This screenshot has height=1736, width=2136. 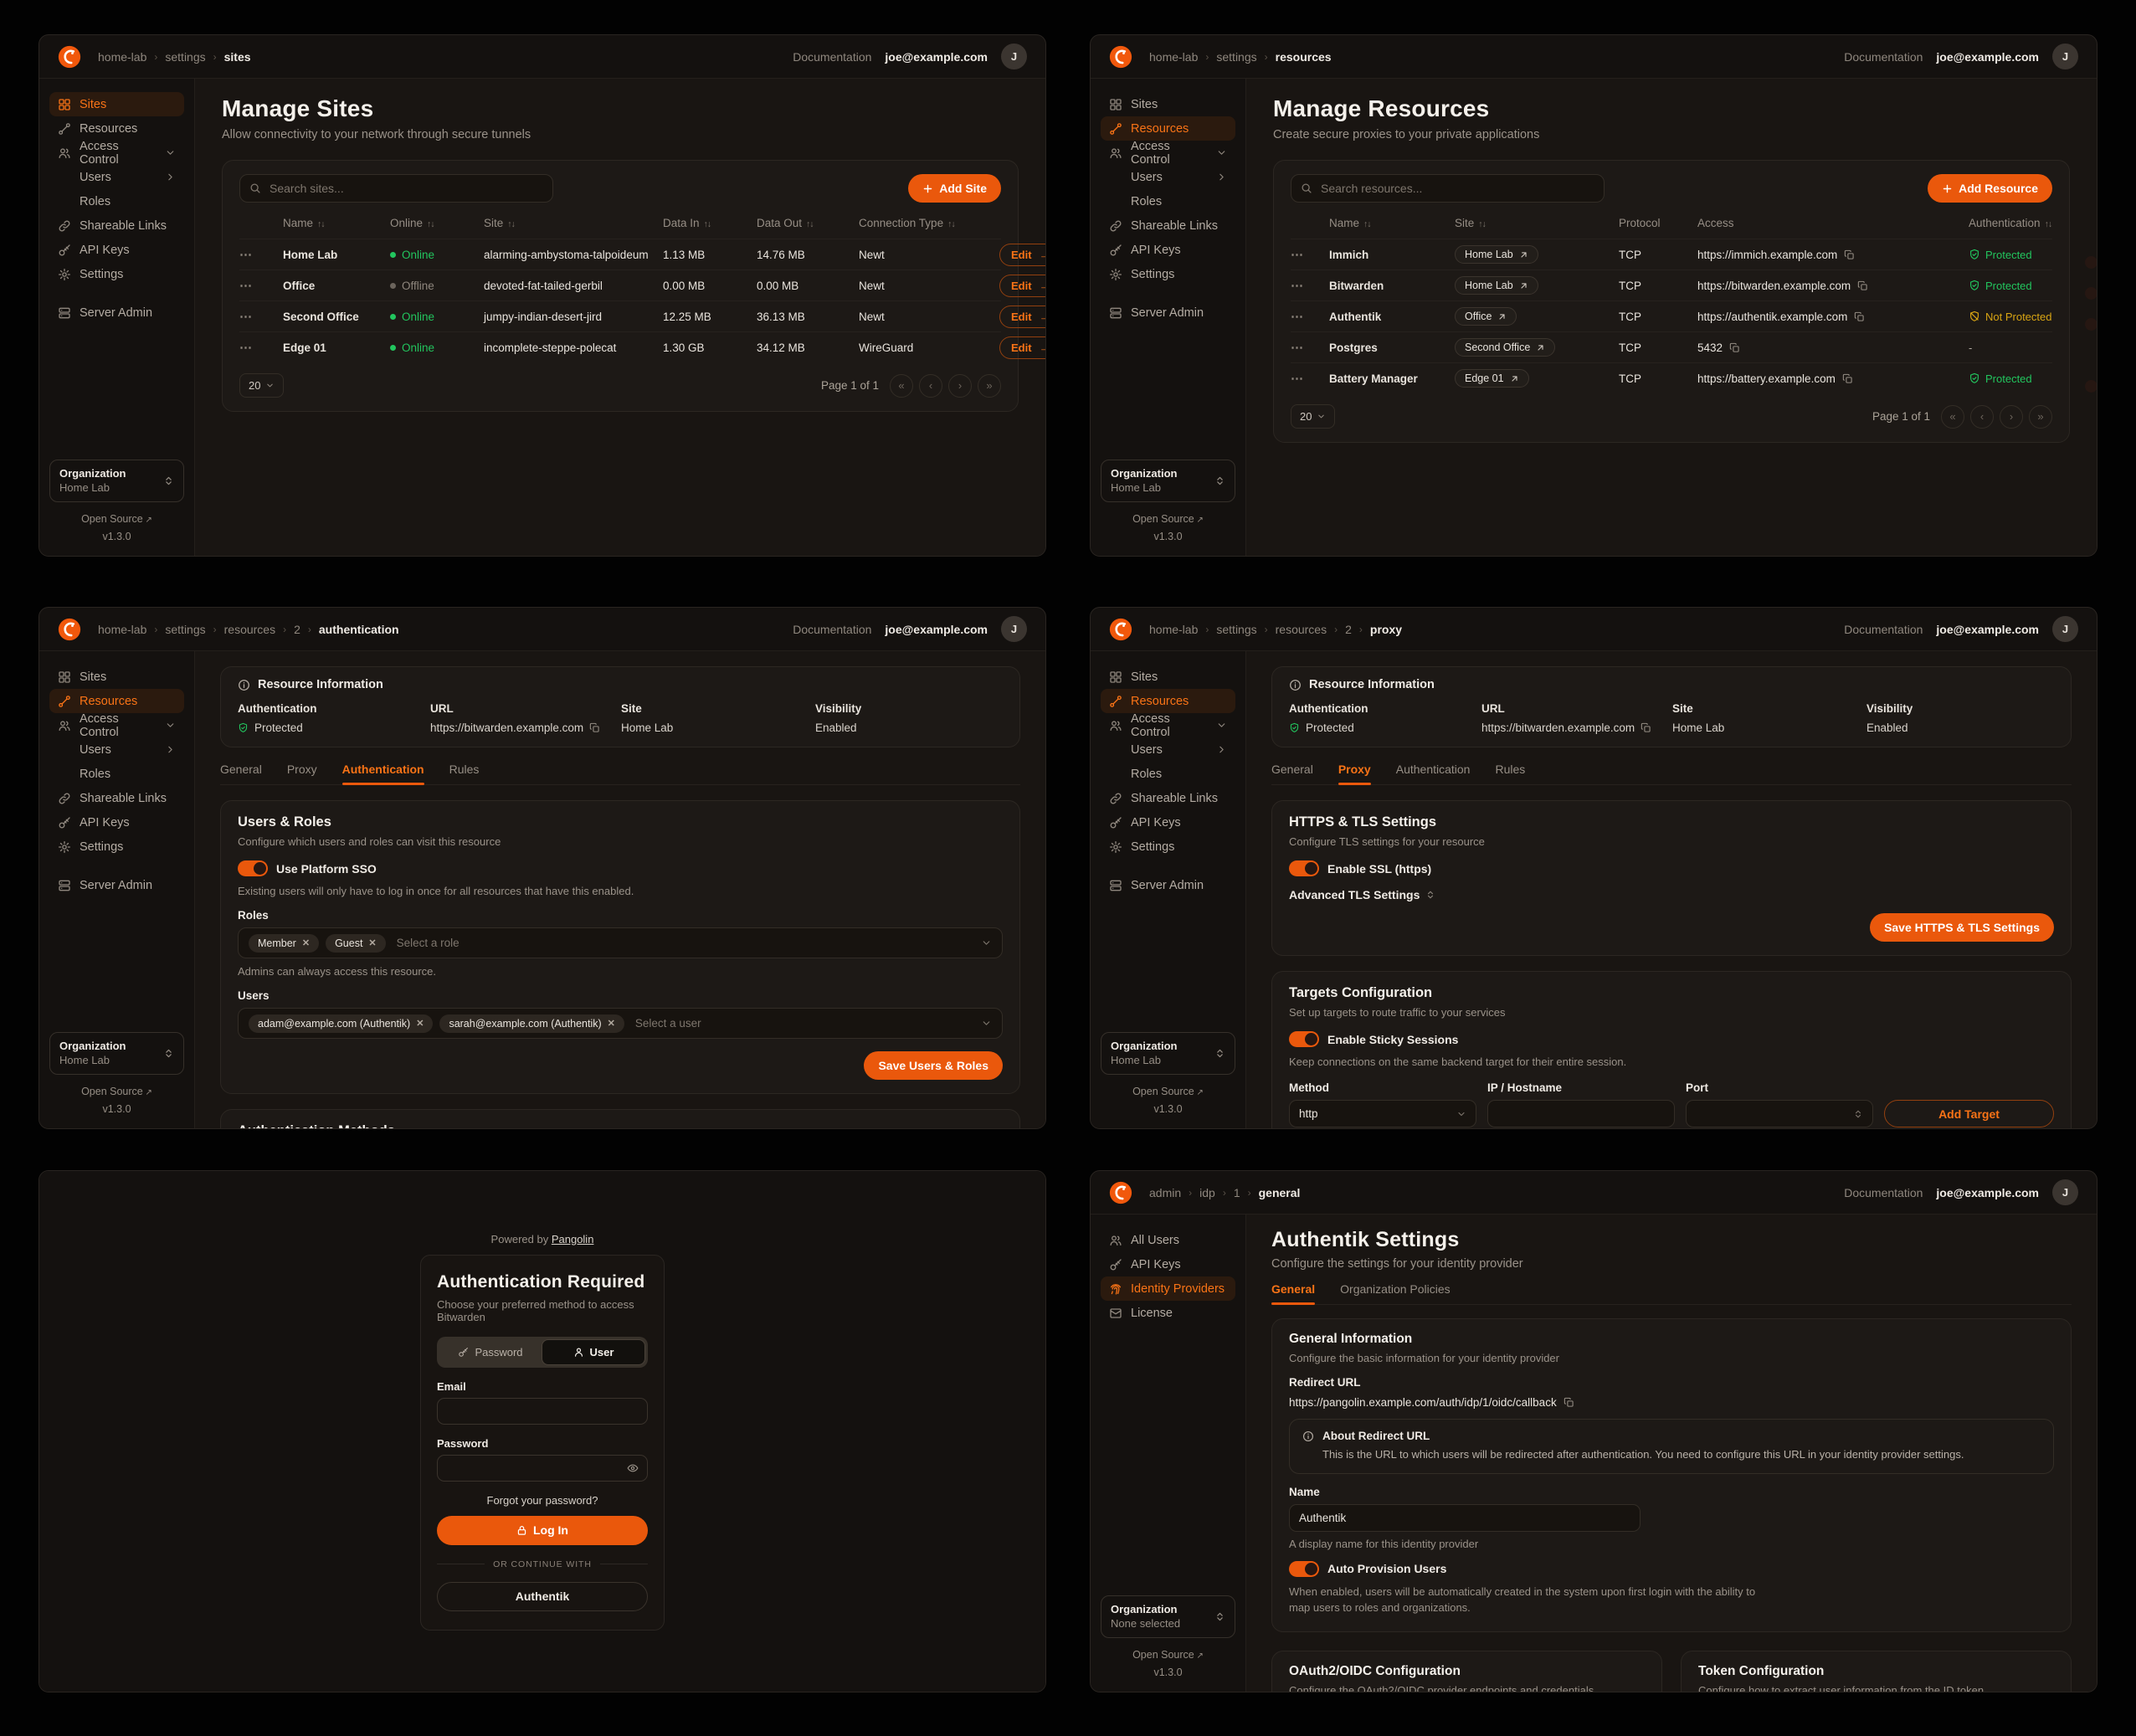 I want to click on column-connection-type: Connection Type, so click(x=929, y=223).